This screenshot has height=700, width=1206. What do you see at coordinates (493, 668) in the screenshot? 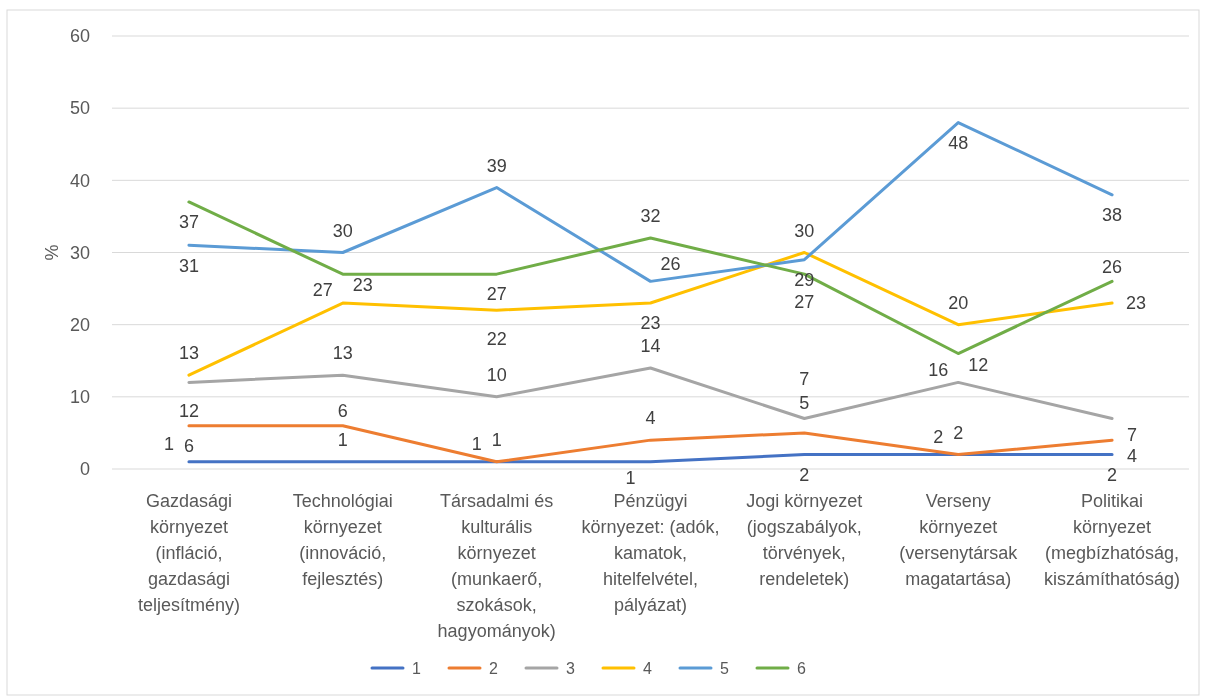
I see `legend-label: 2` at bounding box center [493, 668].